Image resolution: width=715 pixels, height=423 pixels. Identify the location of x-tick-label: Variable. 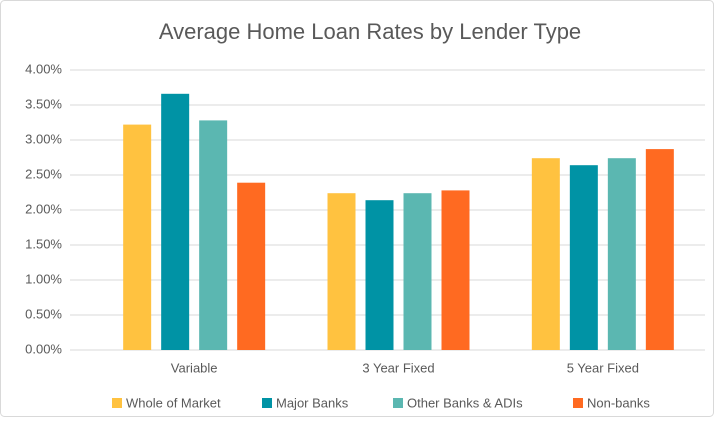
(194, 367).